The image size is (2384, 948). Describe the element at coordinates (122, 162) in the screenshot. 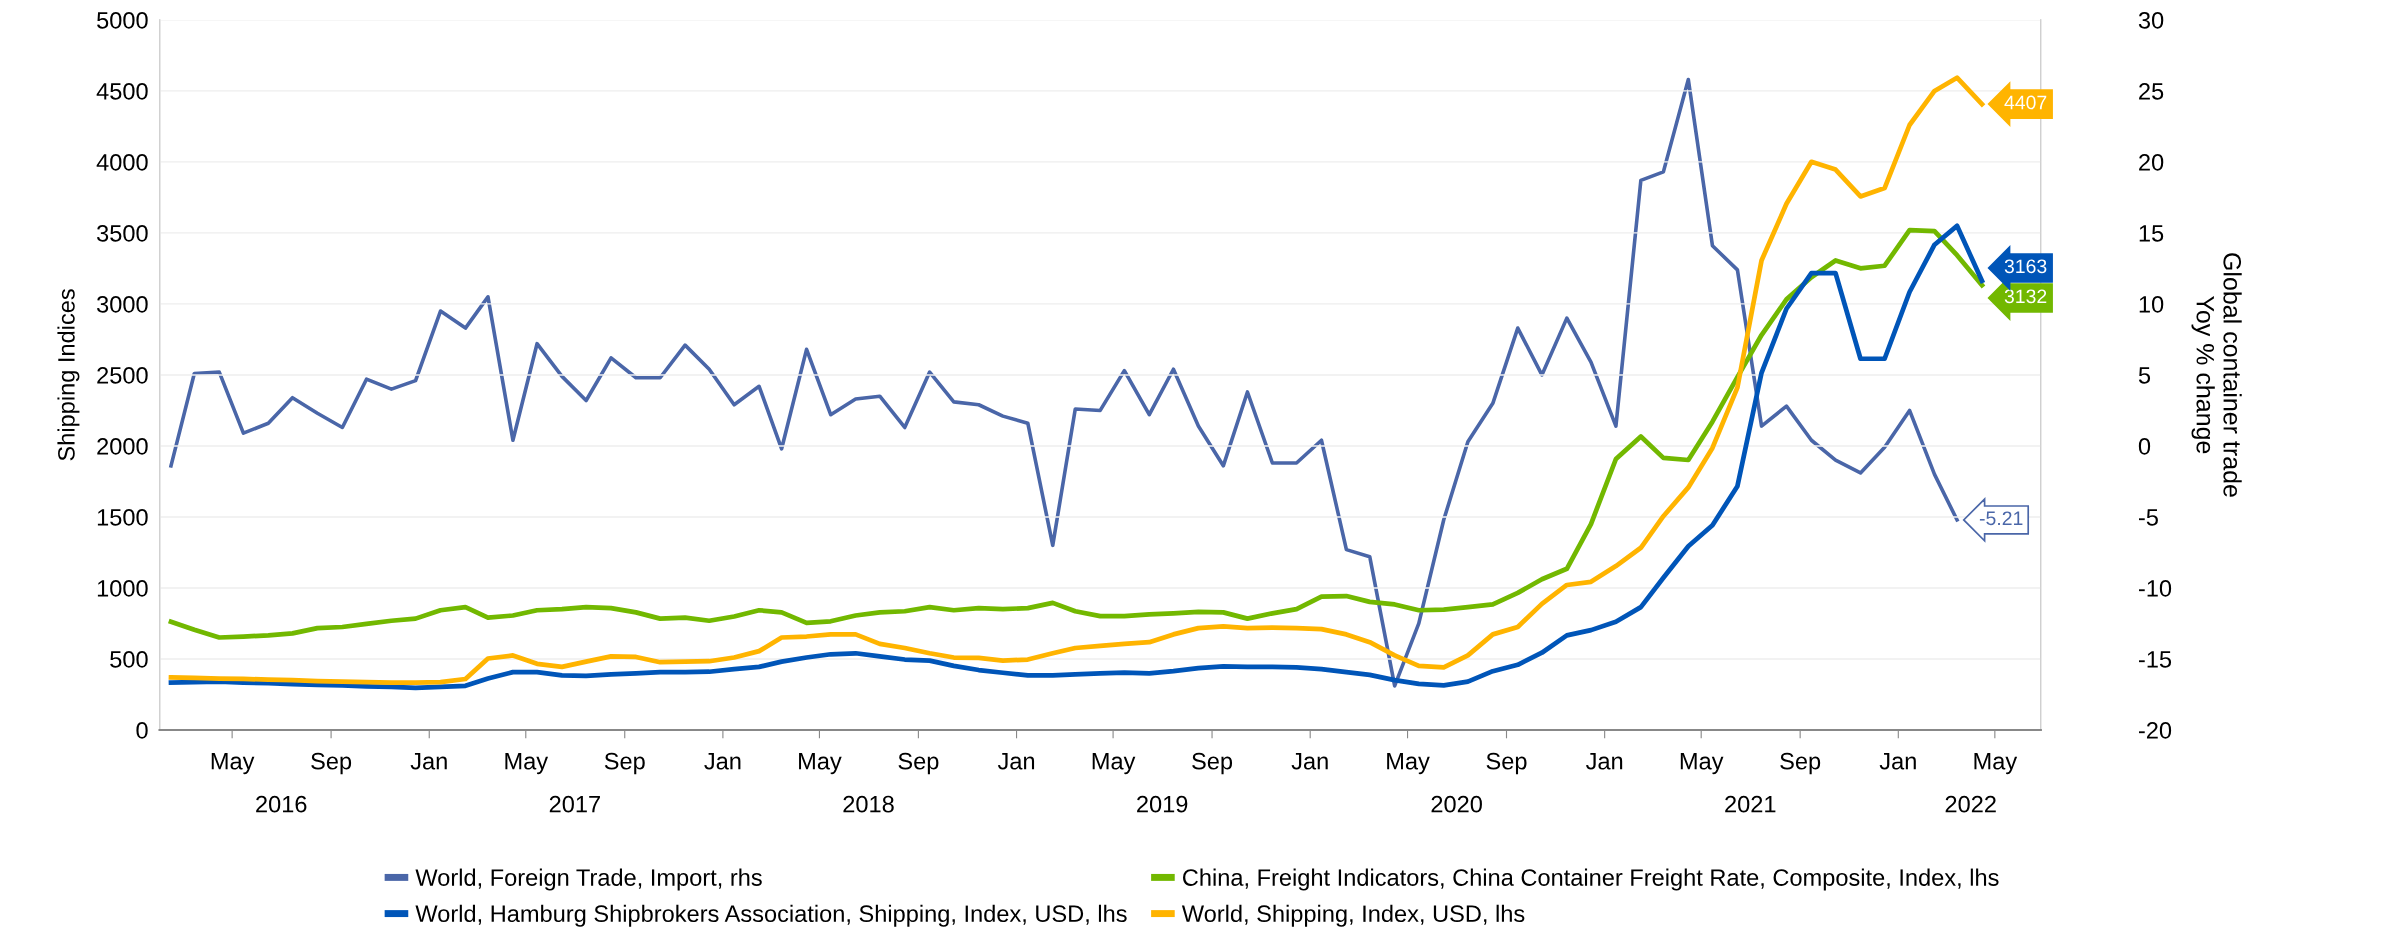

I see `y-tick-label: 4000` at that location.